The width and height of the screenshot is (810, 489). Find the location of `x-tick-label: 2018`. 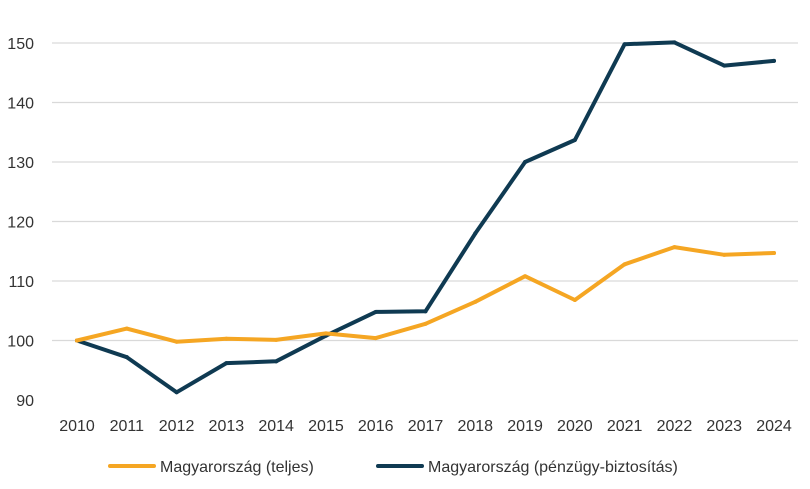

x-tick-label: 2018 is located at coordinates (475, 426).